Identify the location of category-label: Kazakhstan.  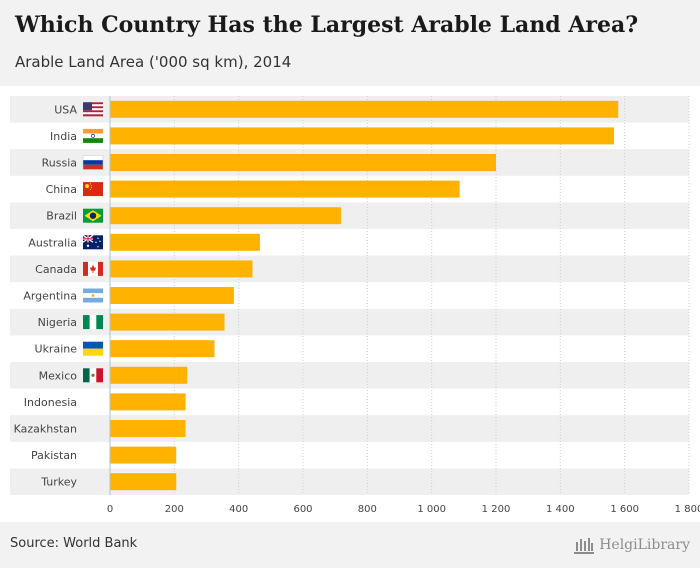
(45, 429).